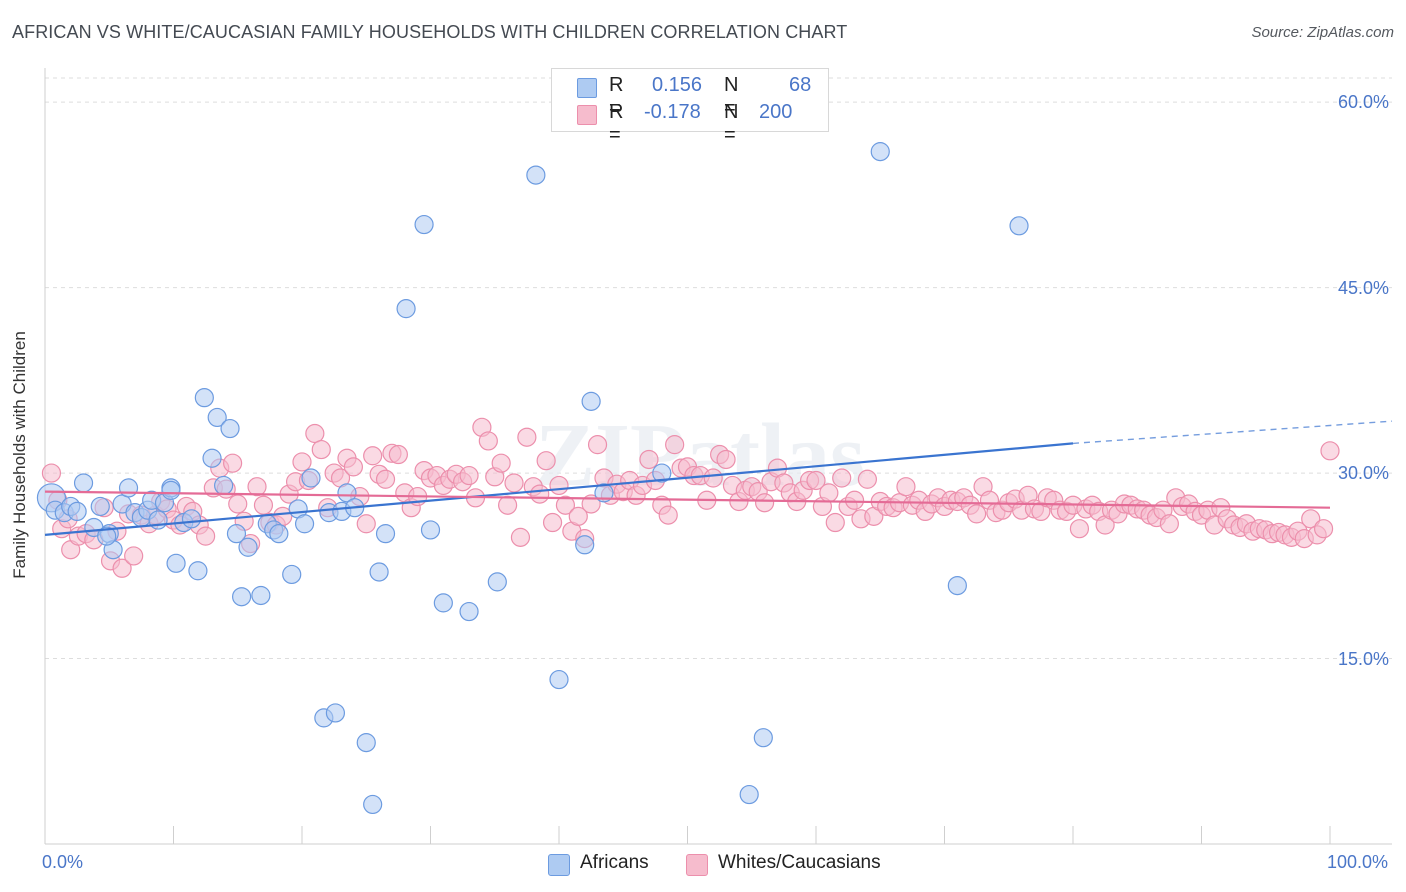 The height and width of the screenshot is (892, 1406). I want to click on x-tick-max: 100.0%, so click(1358, 862).